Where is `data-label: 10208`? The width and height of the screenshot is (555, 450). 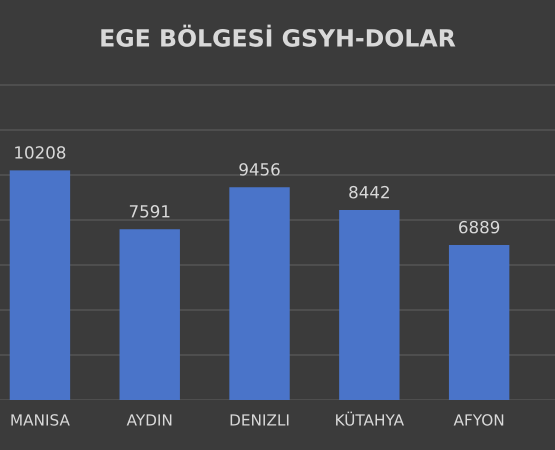
data-label: 10208 is located at coordinates (40, 152).